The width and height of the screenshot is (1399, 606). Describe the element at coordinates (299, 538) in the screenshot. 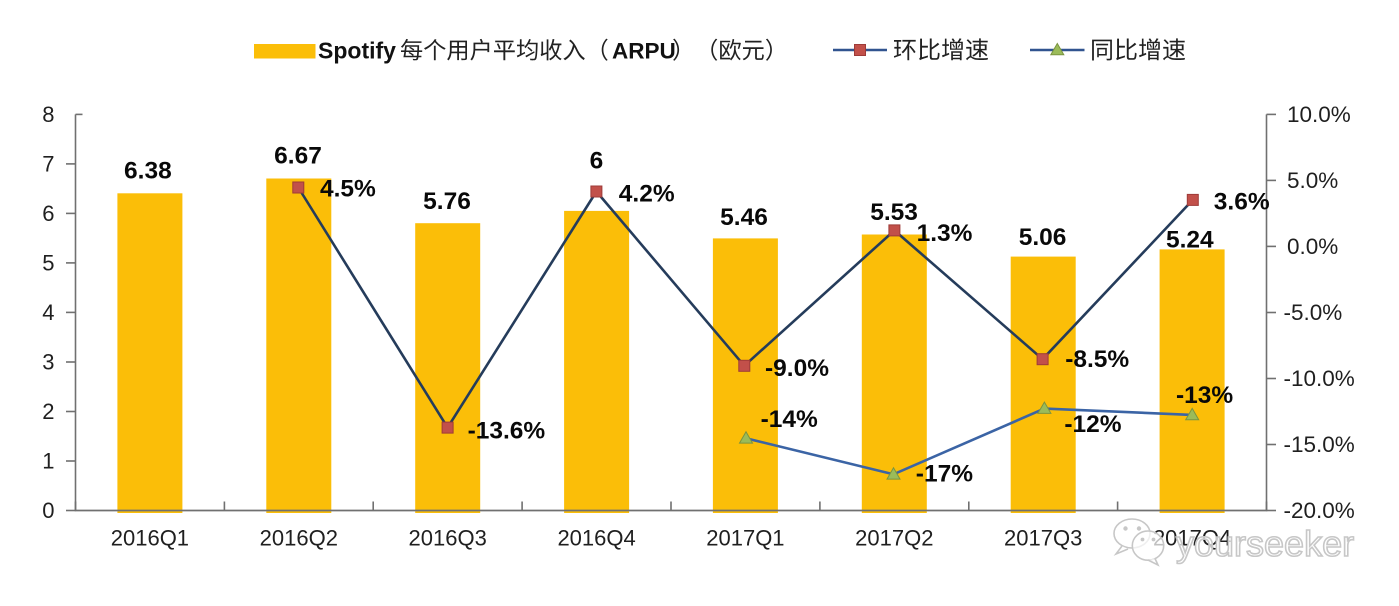

I see `svg-text: 2016Q2` at that location.